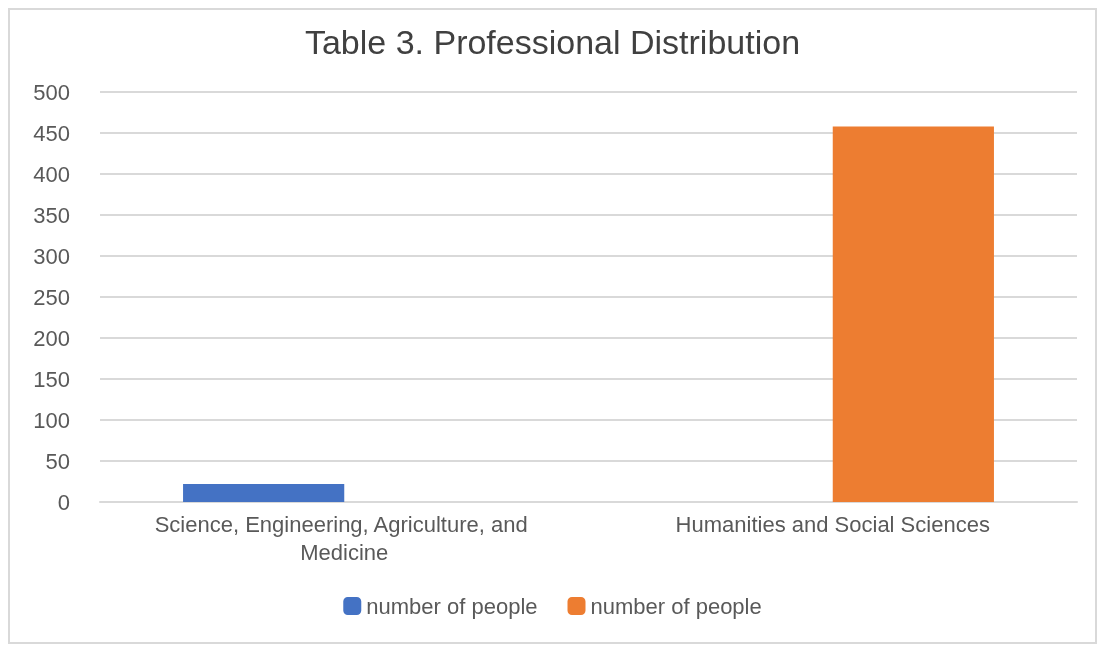 This screenshot has height=652, width=1105. What do you see at coordinates (832, 524) in the screenshot?
I see `x-tick-label: Humanities and Social Sciences` at bounding box center [832, 524].